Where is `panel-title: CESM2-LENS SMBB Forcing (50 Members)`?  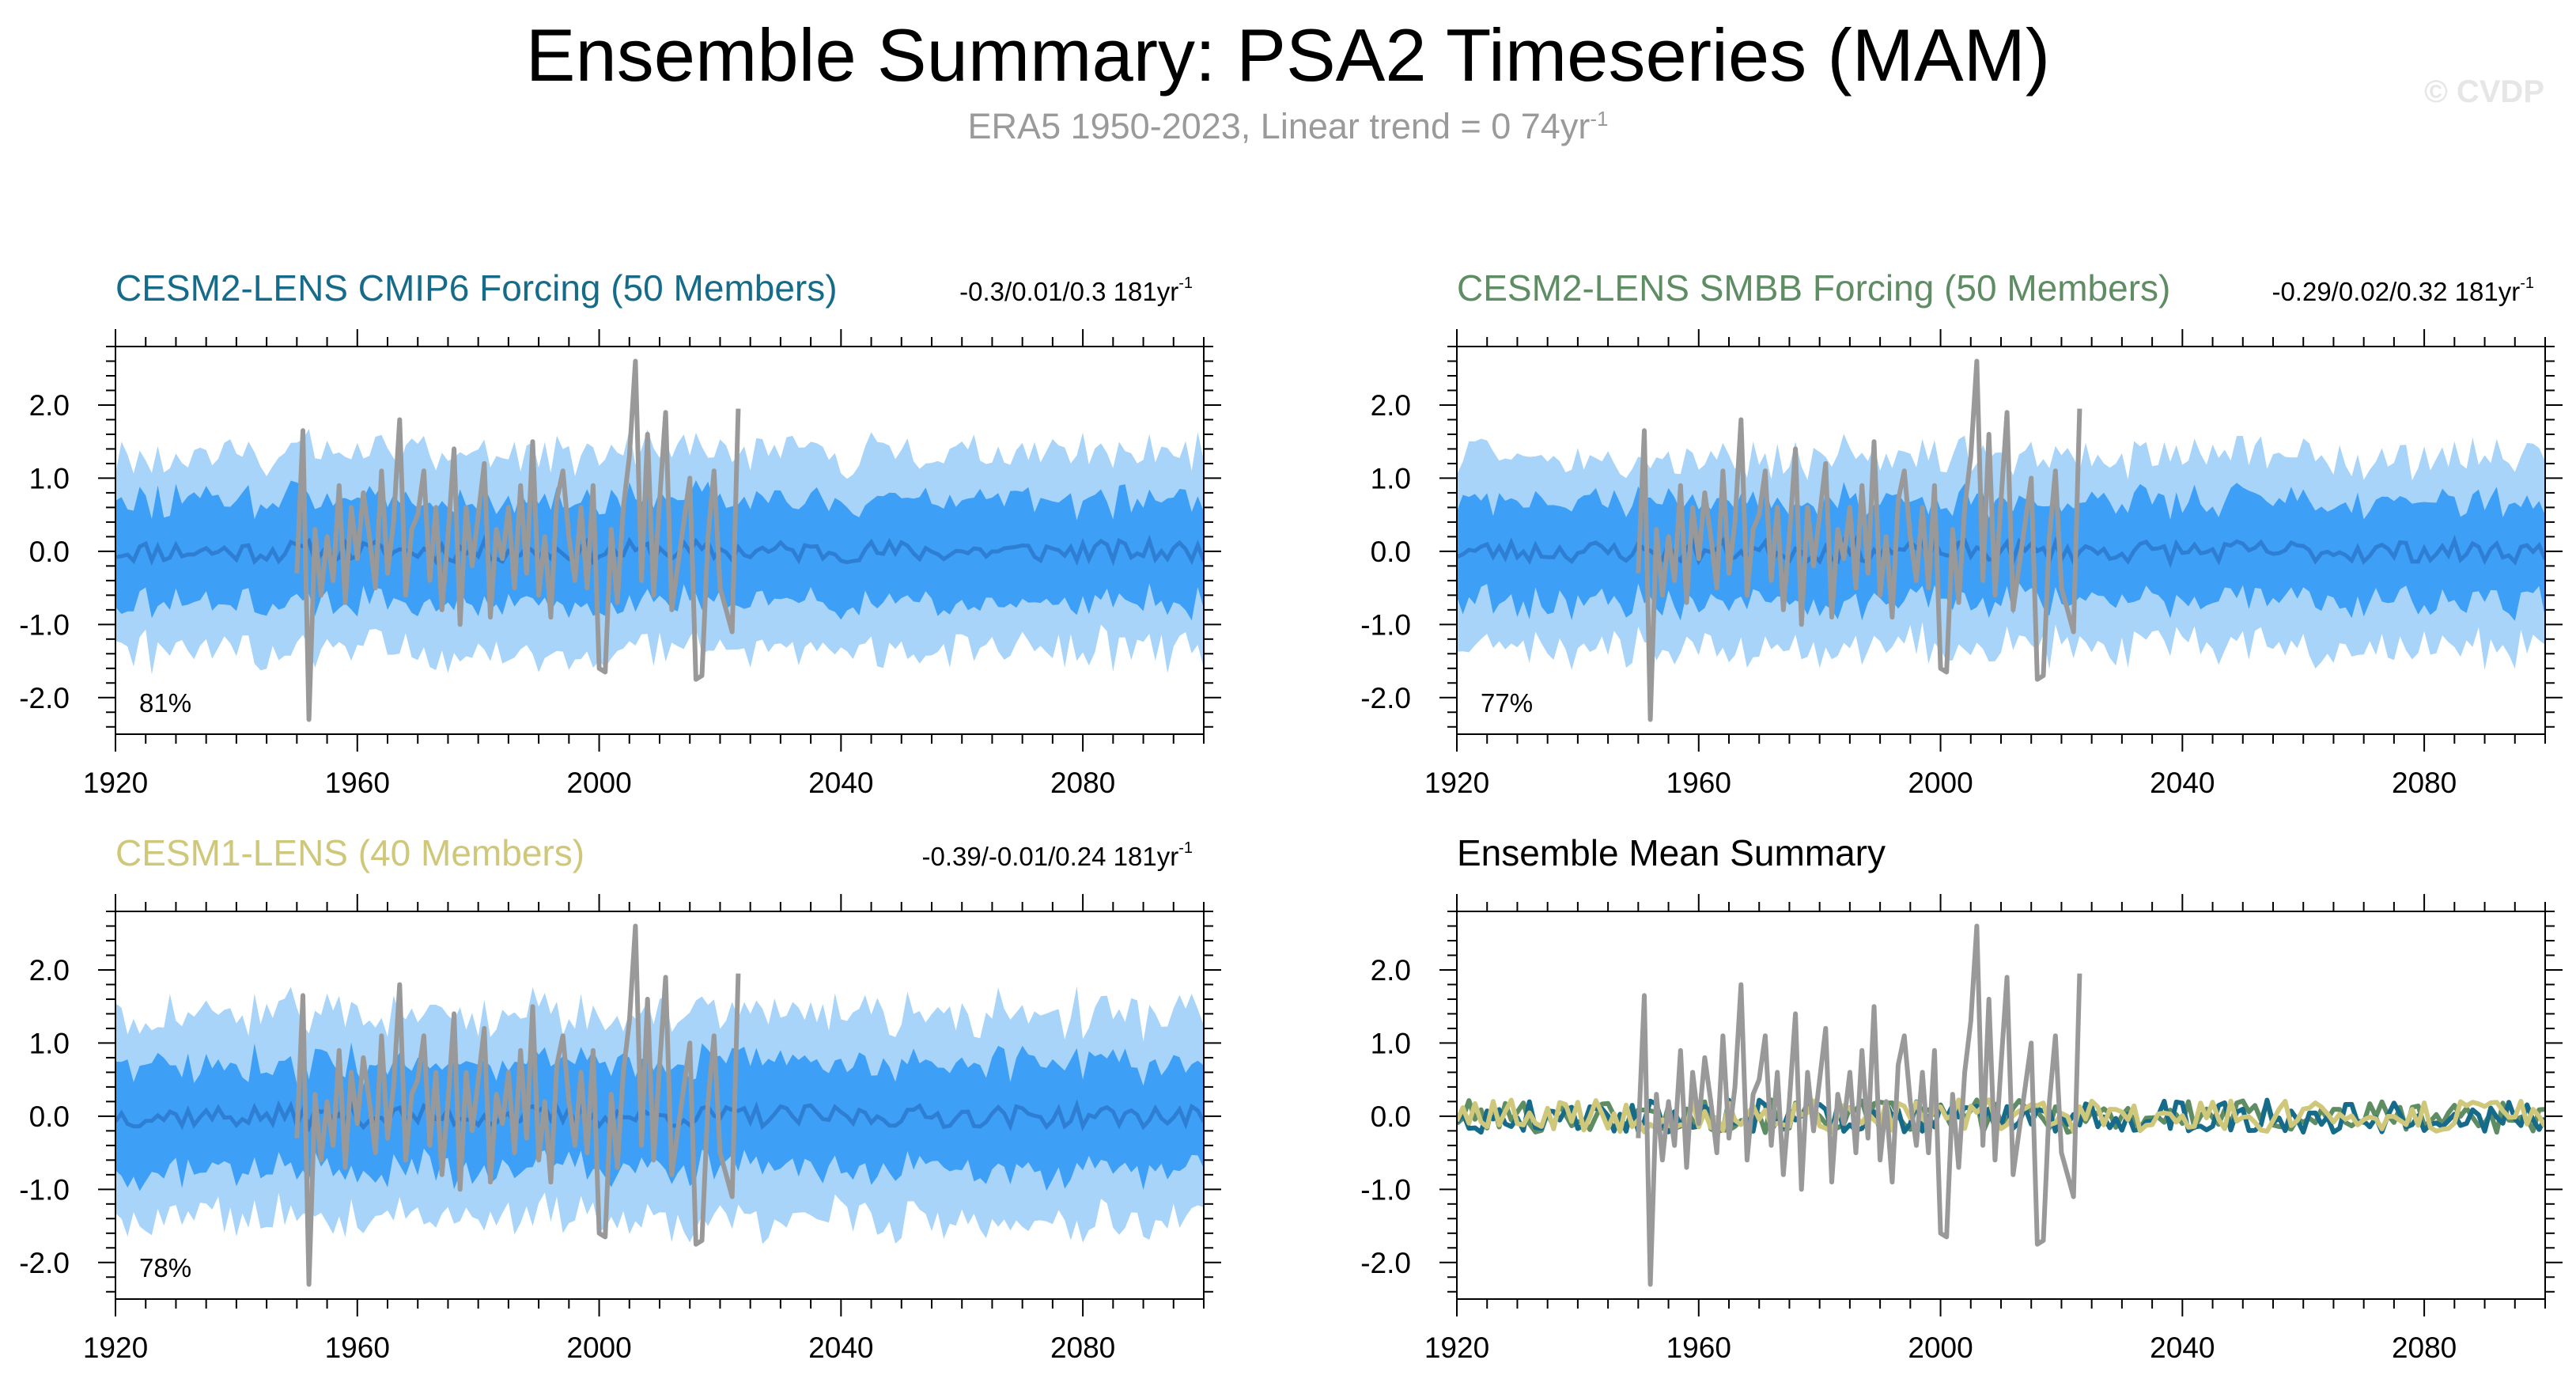
panel-title: CESM2-LENS SMBB Forcing (50 Members) is located at coordinates (1814, 288).